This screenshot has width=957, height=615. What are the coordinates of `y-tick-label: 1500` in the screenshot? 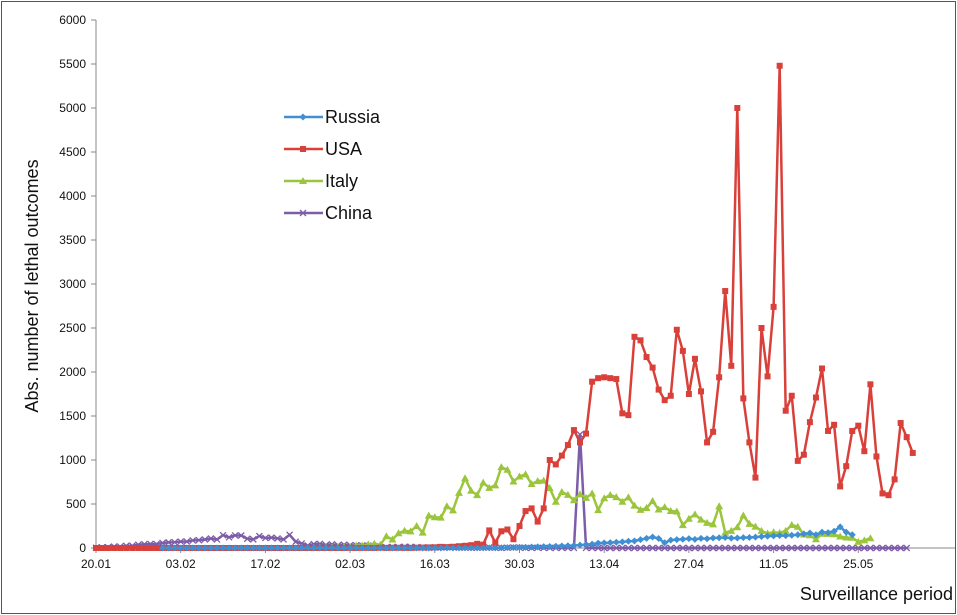 It's located at (72, 416).